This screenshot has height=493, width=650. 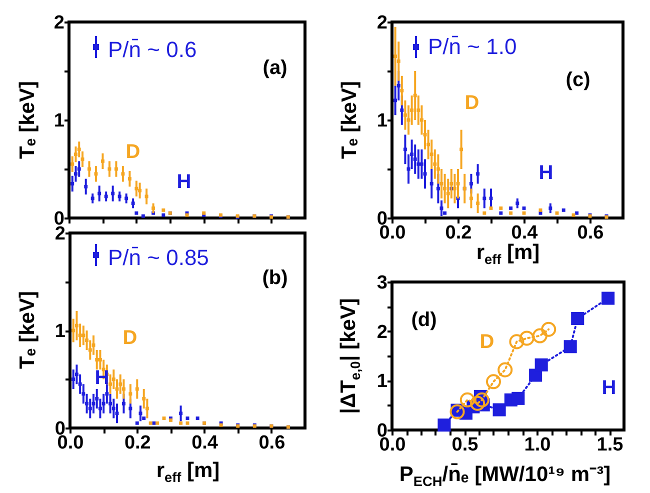 What do you see at coordinates (537, 445) in the screenshot?
I see `x-tick-label: 1.0` at bounding box center [537, 445].